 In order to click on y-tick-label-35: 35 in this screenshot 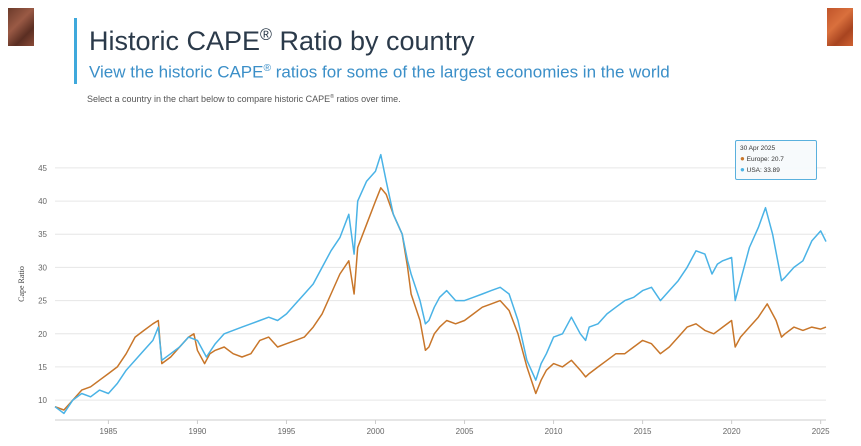, I will do `click(42, 234)`.